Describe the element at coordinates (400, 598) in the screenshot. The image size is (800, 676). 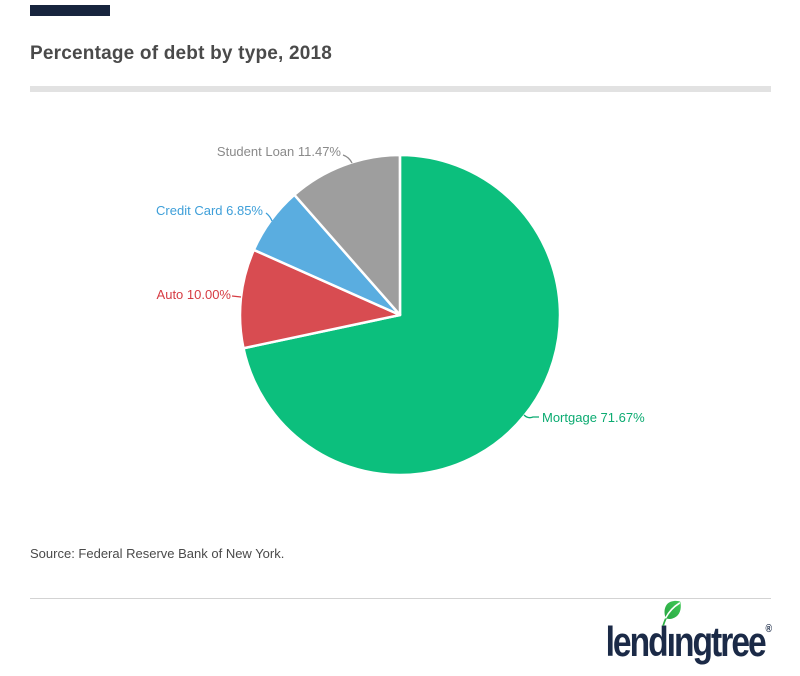
I see `footer-divider` at that location.